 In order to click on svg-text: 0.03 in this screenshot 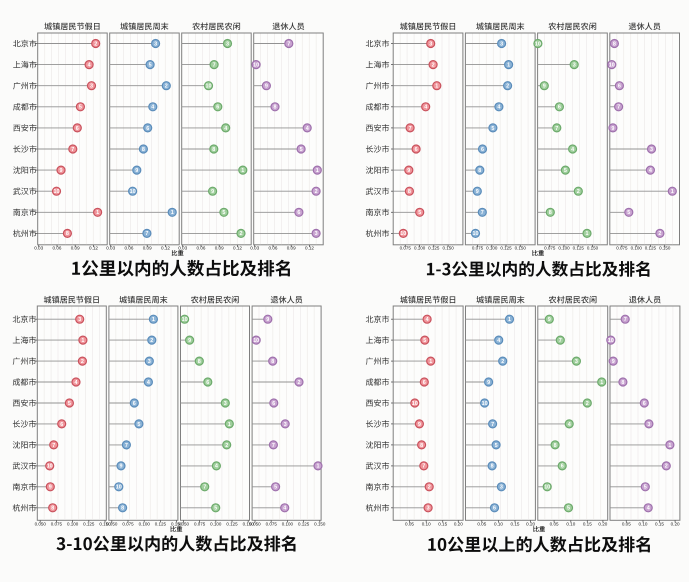, I will do `click(38, 248)`.